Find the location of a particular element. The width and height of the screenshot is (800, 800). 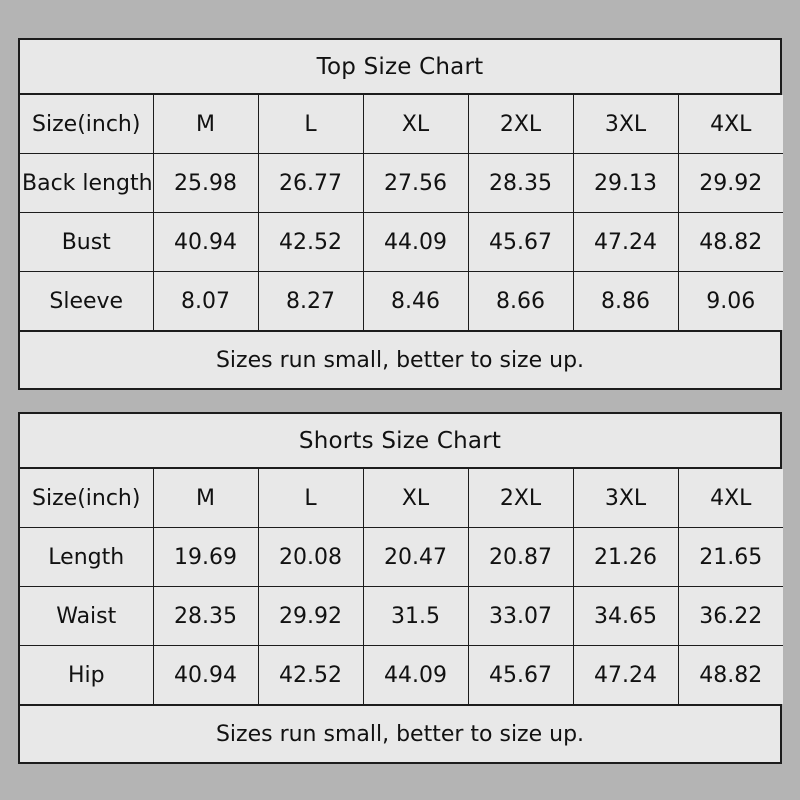

cell-back-length-3xl: 29.13 is located at coordinates (625, 183).